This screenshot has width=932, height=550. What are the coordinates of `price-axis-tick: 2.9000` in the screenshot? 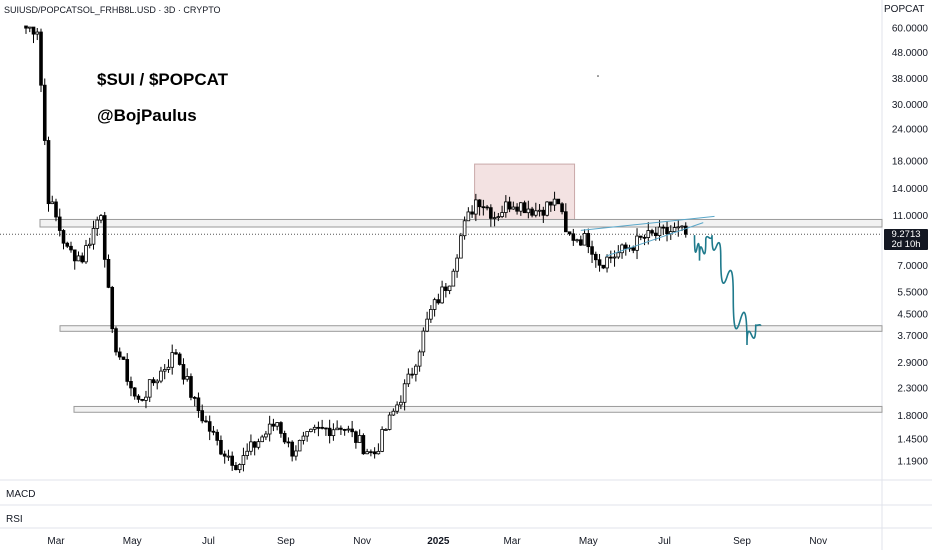 It's located at (912, 363).